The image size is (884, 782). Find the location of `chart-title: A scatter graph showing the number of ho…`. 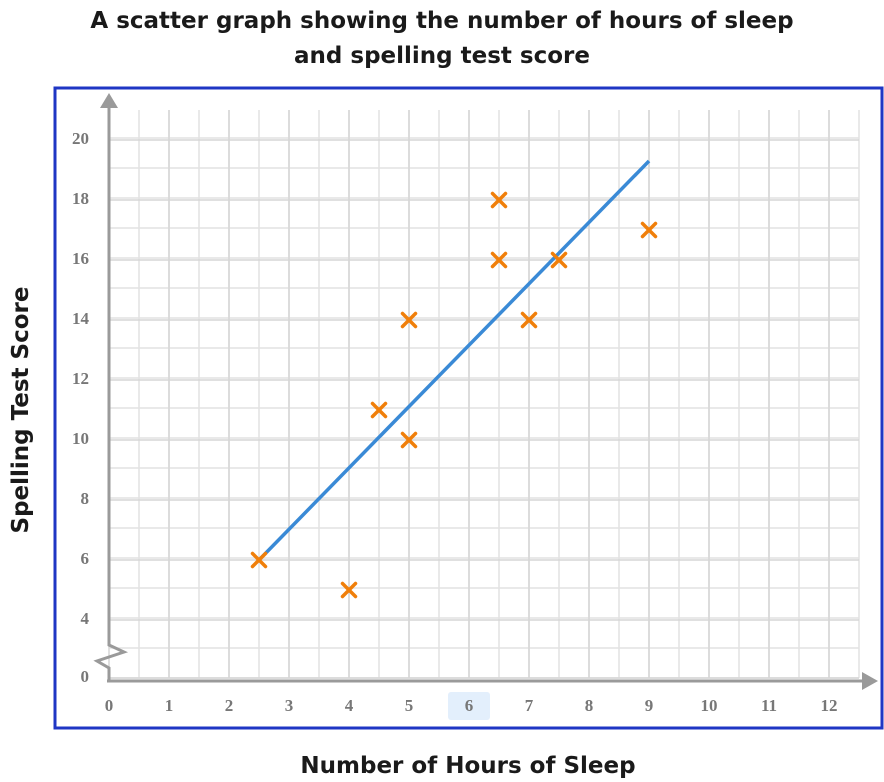

chart-title: A scatter graph showing the number of ho… is located at coordinates (441, 21).